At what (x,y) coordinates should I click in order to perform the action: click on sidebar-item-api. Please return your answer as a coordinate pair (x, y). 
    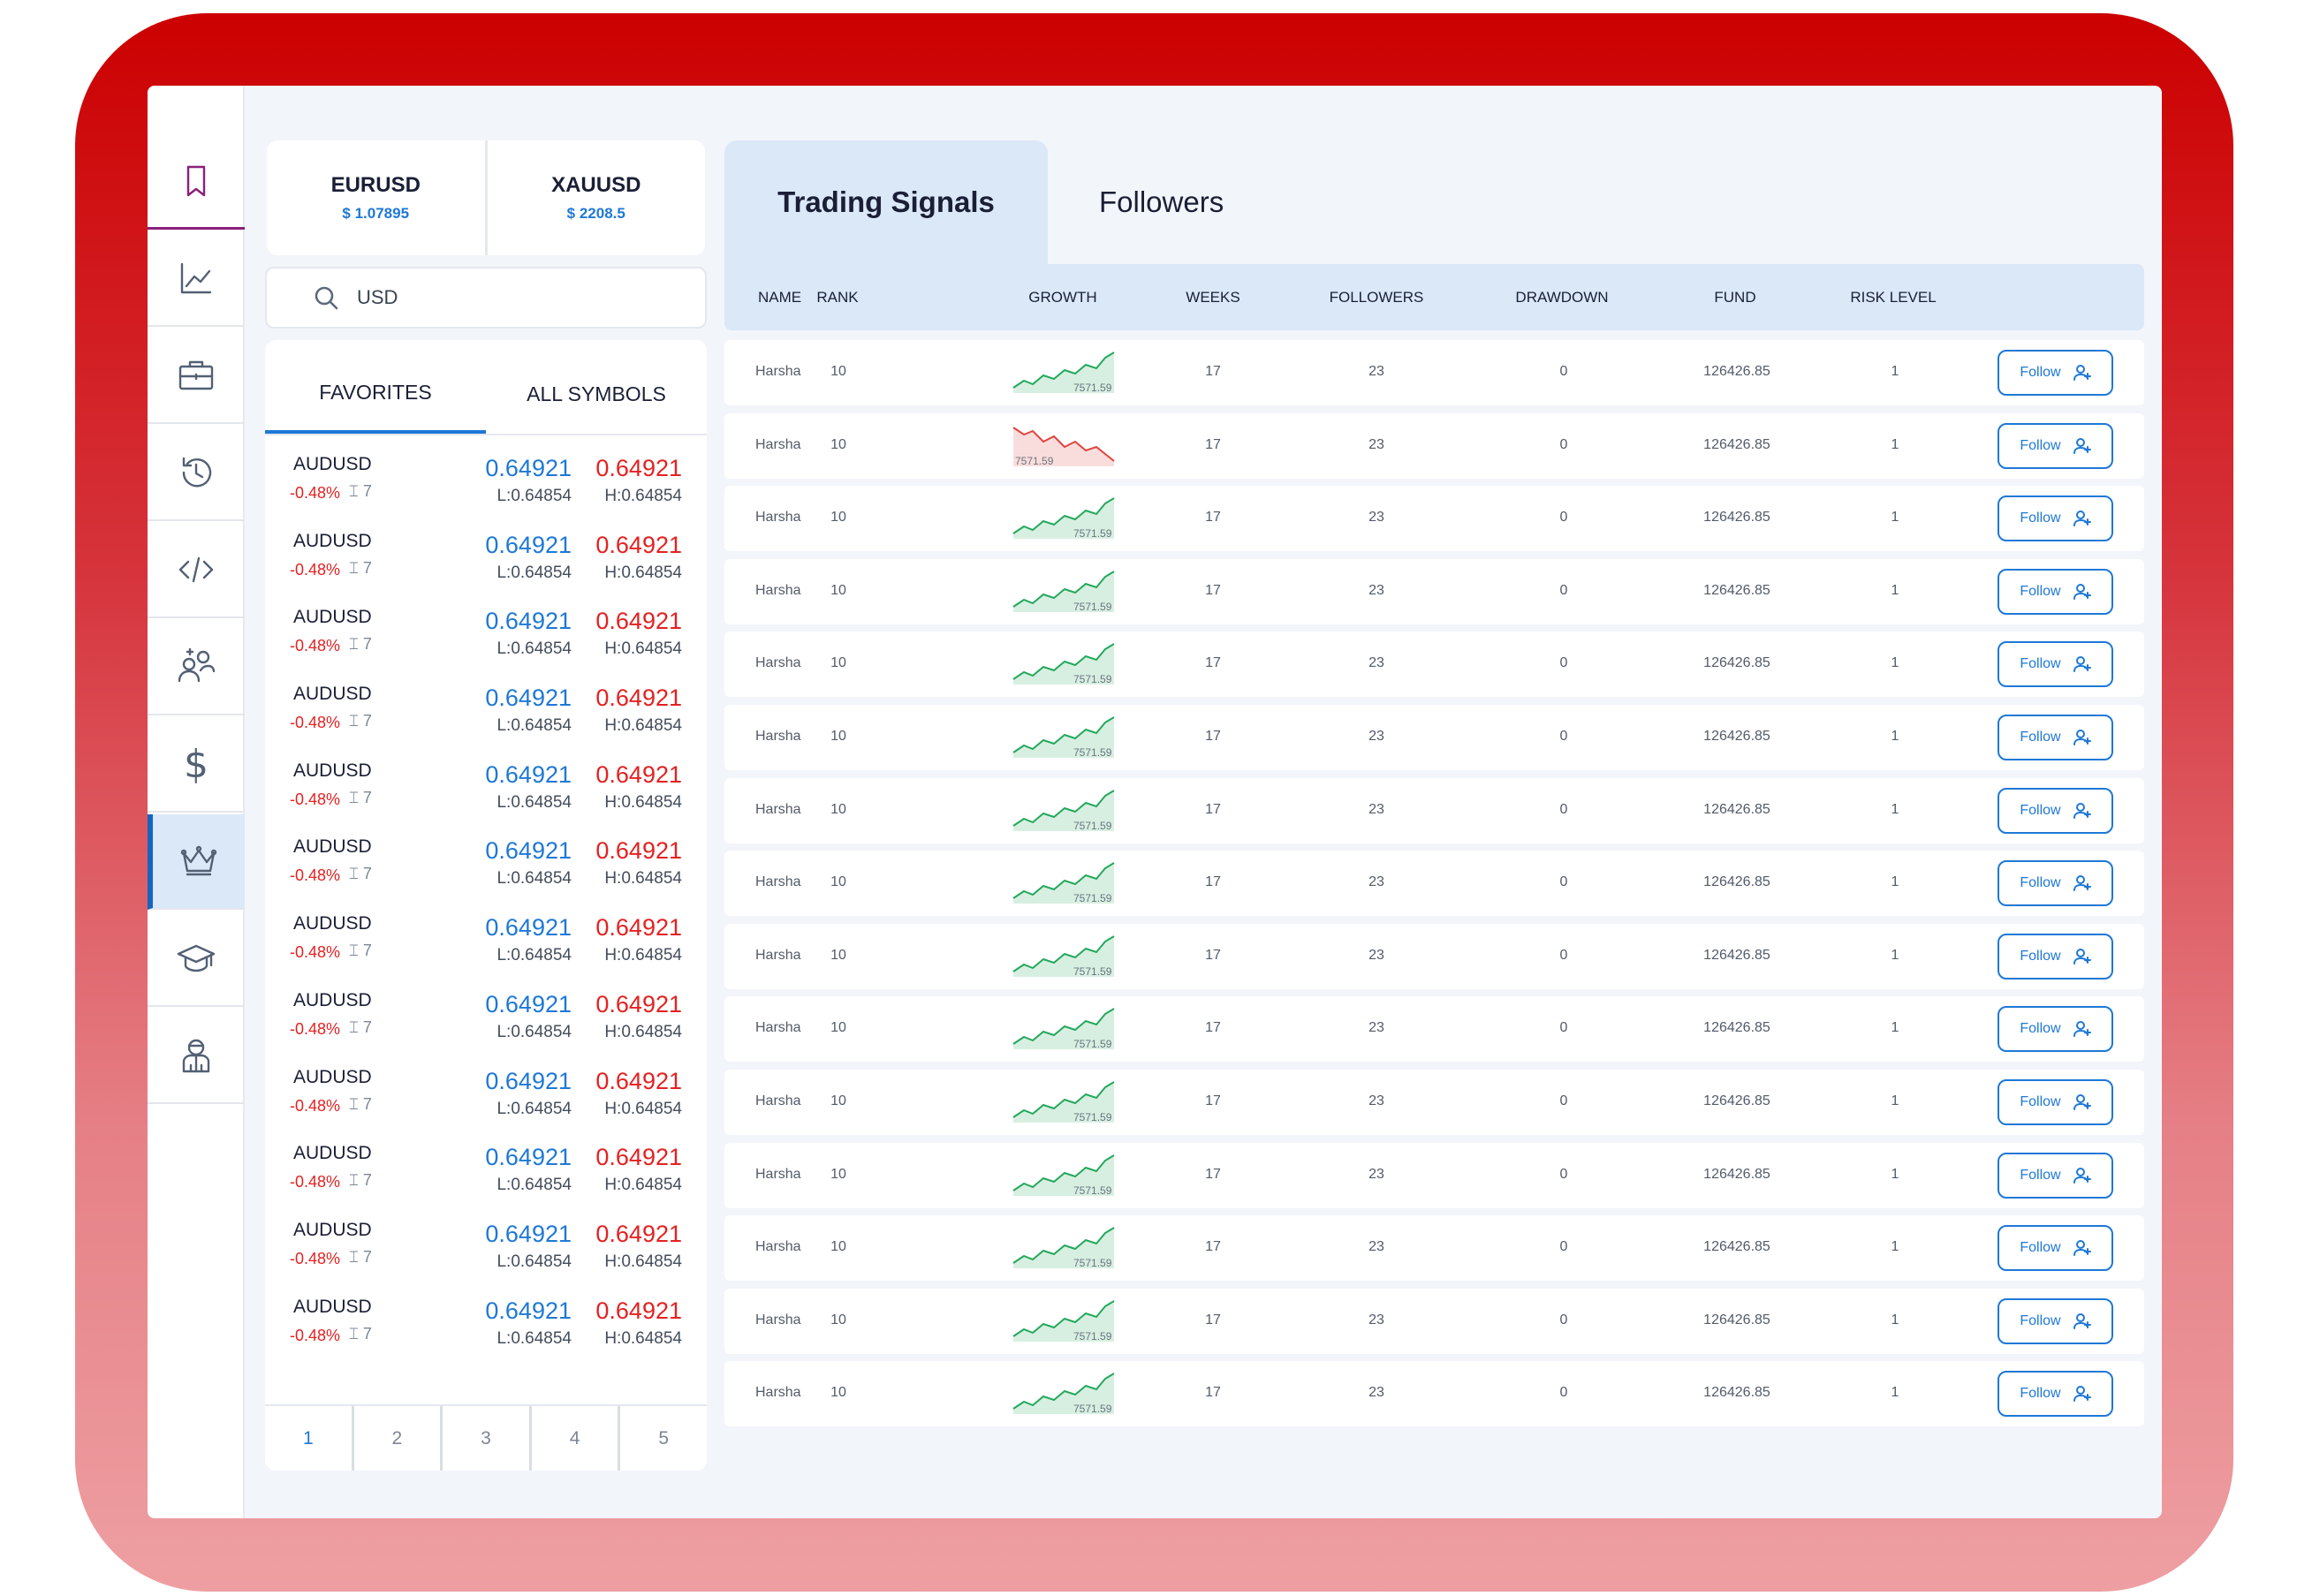
    Looking at the image, I should click on (196, 570).